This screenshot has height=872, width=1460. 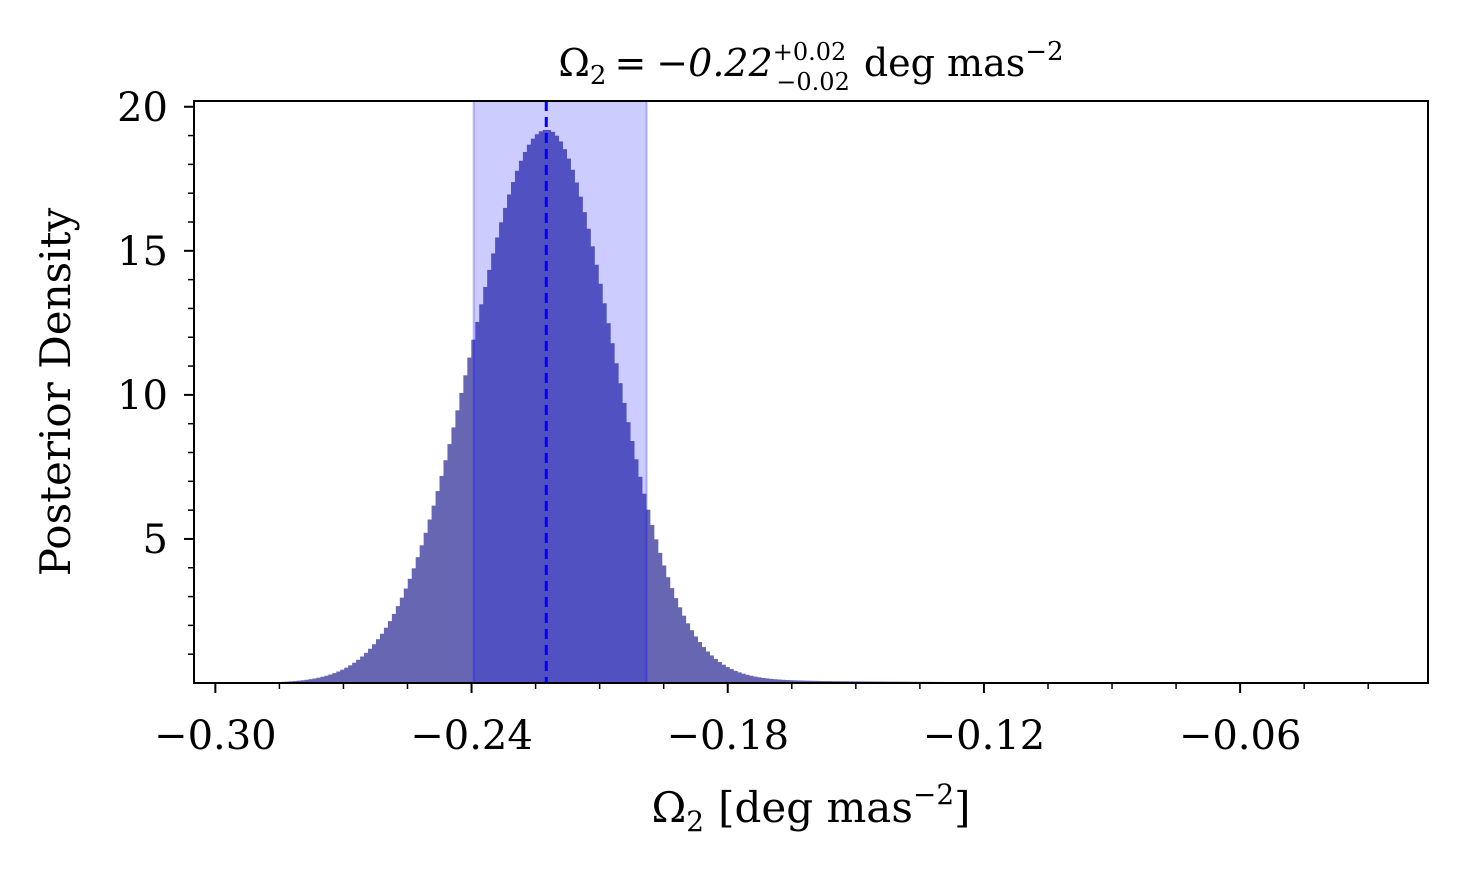 I want to click on y-tick-label: 20, so click(x=142, y=108).